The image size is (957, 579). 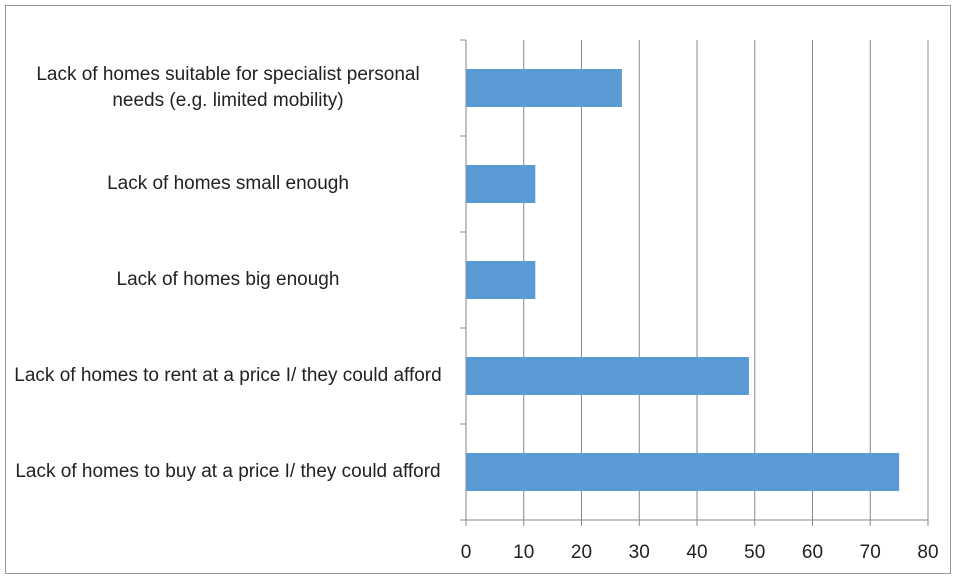 I want to click on x-tick-label: 40, so click(x=696, y=552).